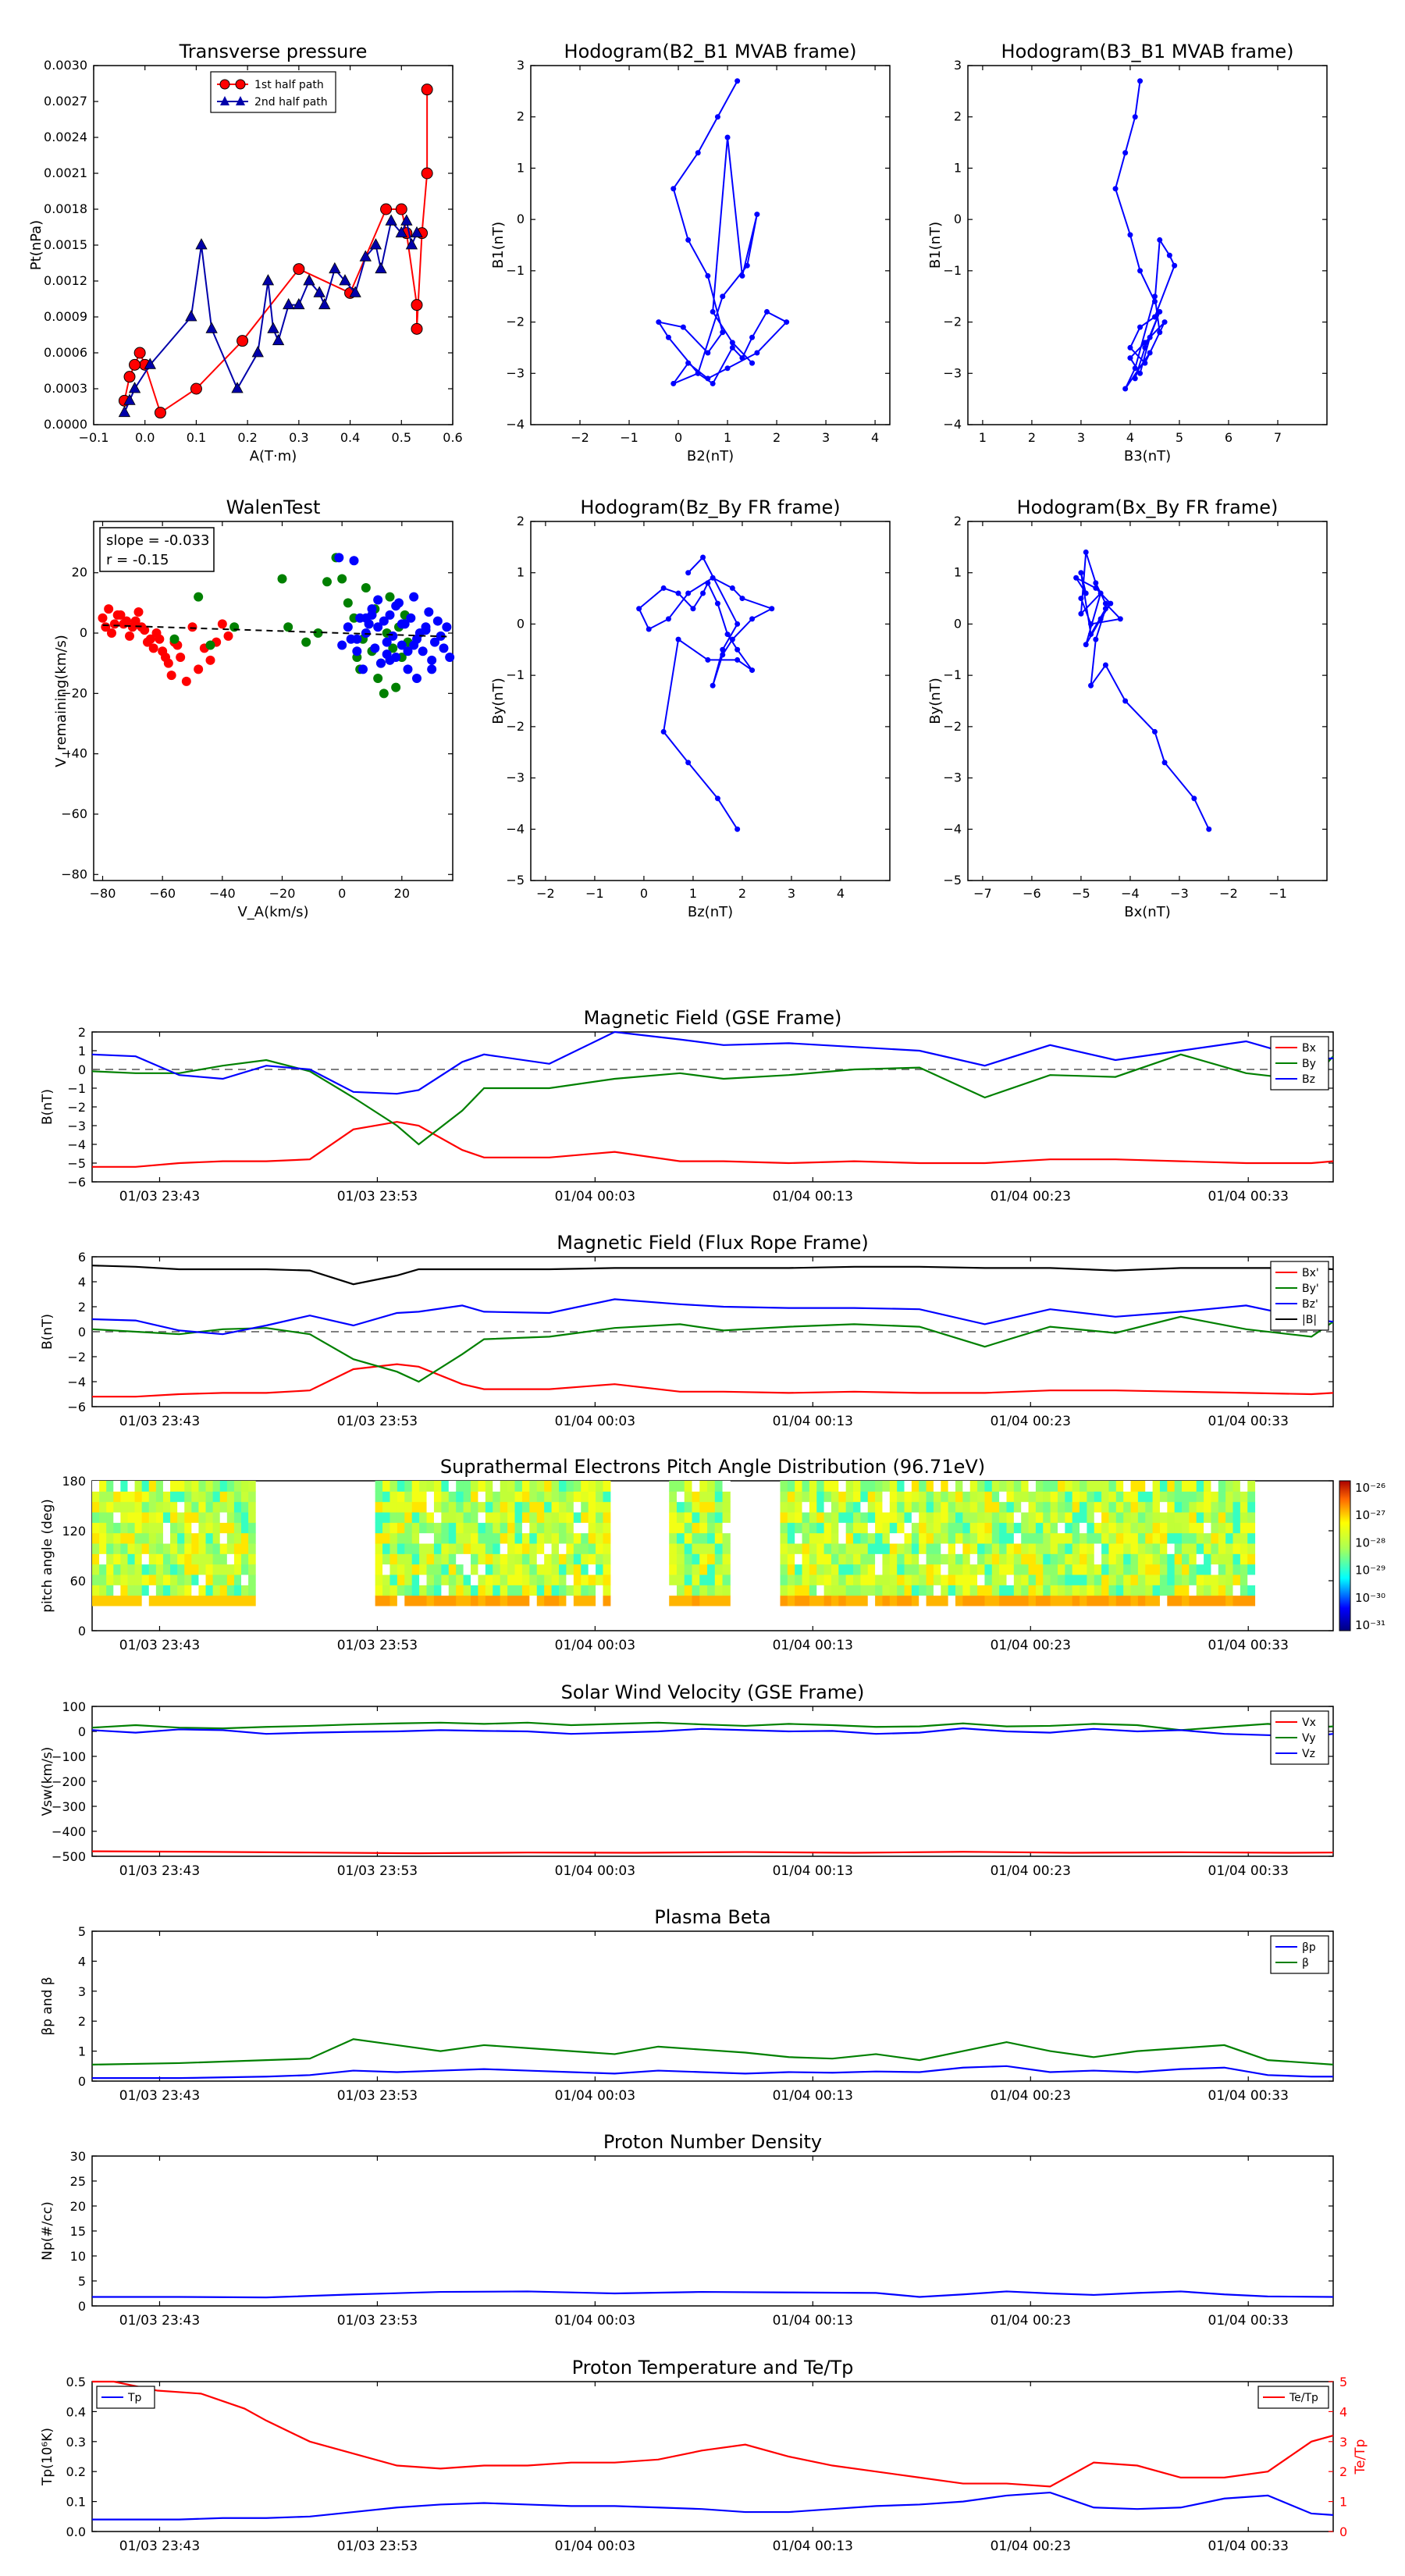 This screenshot has height=2576, width=1405. What do you see at coordinates (1248, 1421) in the screenshot?
I see `time-tick-label: 01/04 00:33` at bounding box center [1248, 1421].